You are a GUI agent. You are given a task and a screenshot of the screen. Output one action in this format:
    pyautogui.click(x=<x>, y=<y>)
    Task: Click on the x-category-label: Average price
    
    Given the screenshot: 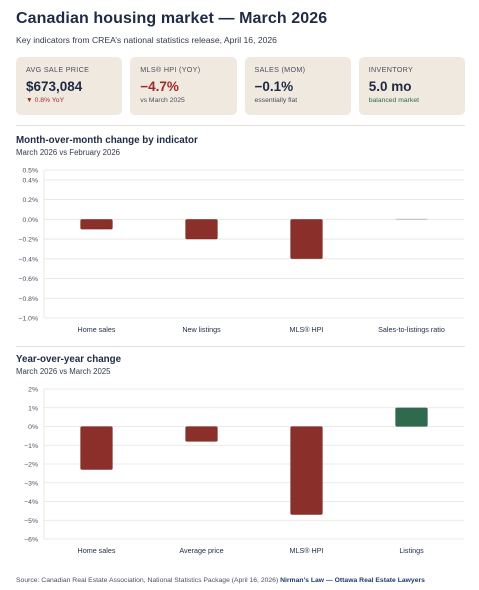 What is the action you would take?
    pyautogui.click(x=201, y=550)
    